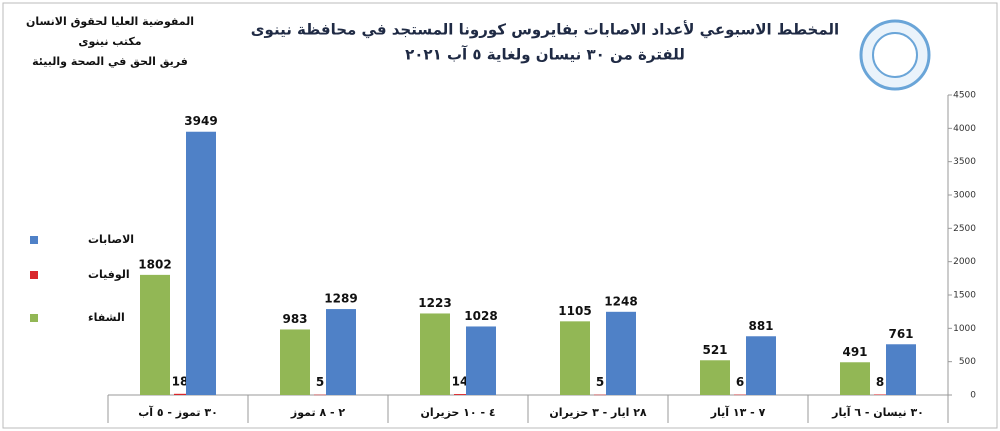 The width and height of the screenshot is (1000, 431). Describe the element at coordinates (110, 21) in the screenshot. I see `organization: المفوضية العليا لحقوق الانسان` at that location.